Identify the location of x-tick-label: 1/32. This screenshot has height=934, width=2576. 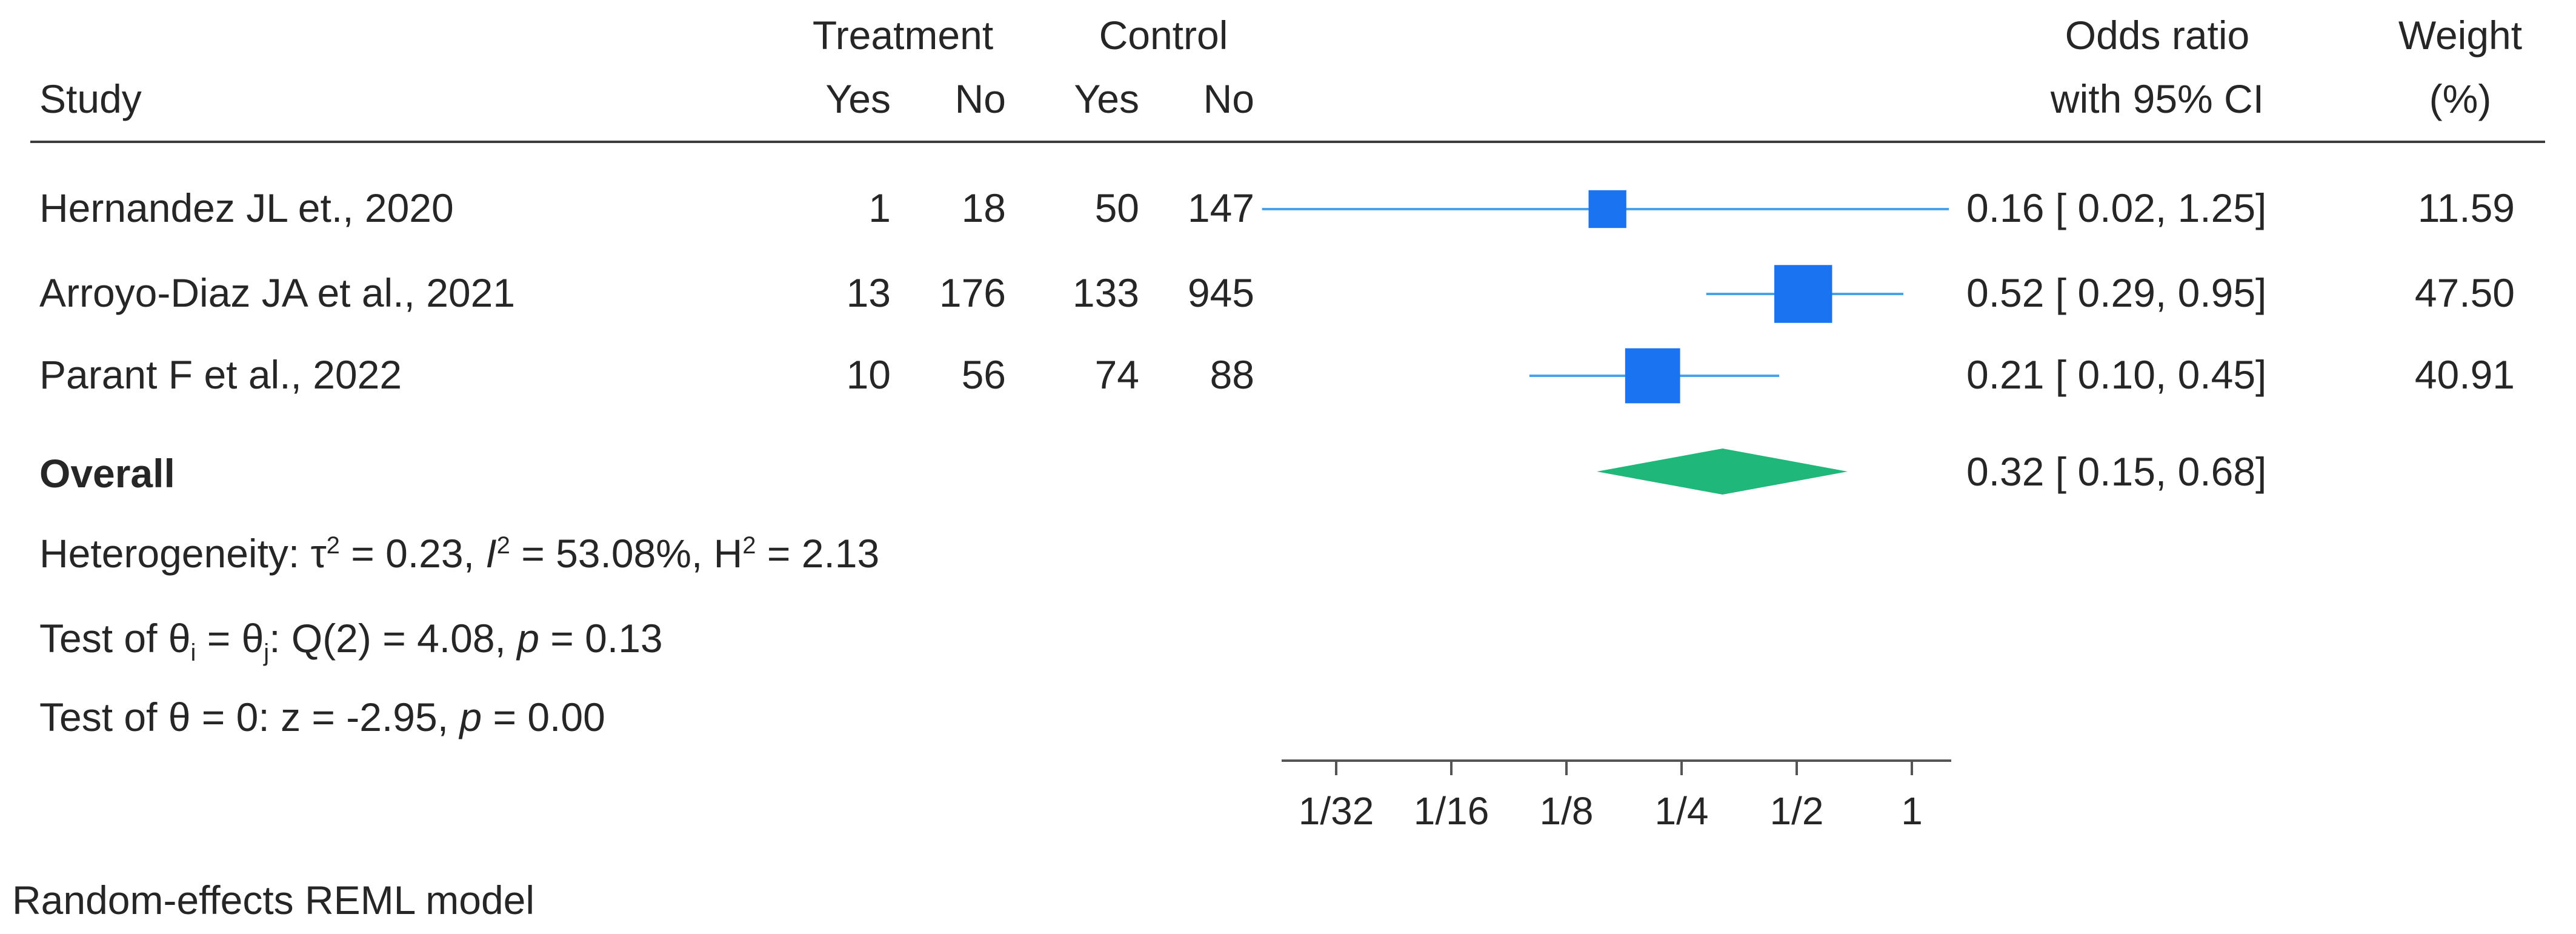
(1336, 811).